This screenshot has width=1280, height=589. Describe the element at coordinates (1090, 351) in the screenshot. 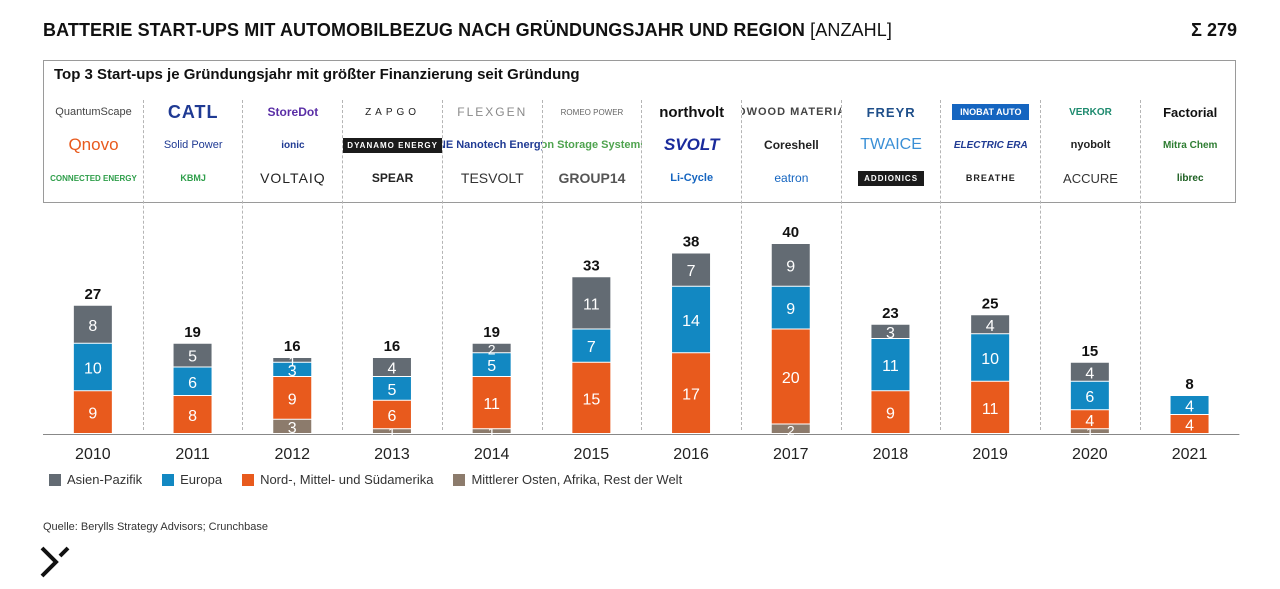

I see `bar-total-label: 15` at that location.